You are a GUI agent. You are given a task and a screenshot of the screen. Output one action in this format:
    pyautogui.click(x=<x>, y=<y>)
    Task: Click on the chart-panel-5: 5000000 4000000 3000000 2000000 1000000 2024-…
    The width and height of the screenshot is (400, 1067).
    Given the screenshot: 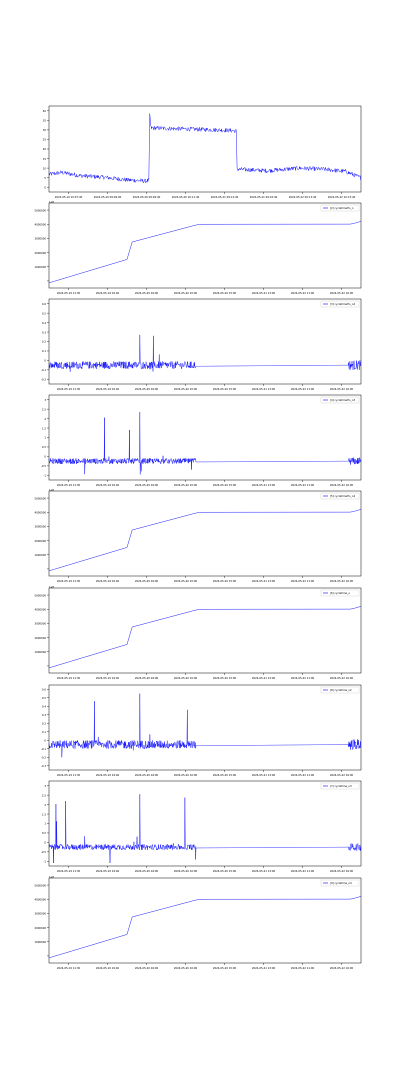 What is the action you would take?
    pyautogui.click(x=198, y=536)
    